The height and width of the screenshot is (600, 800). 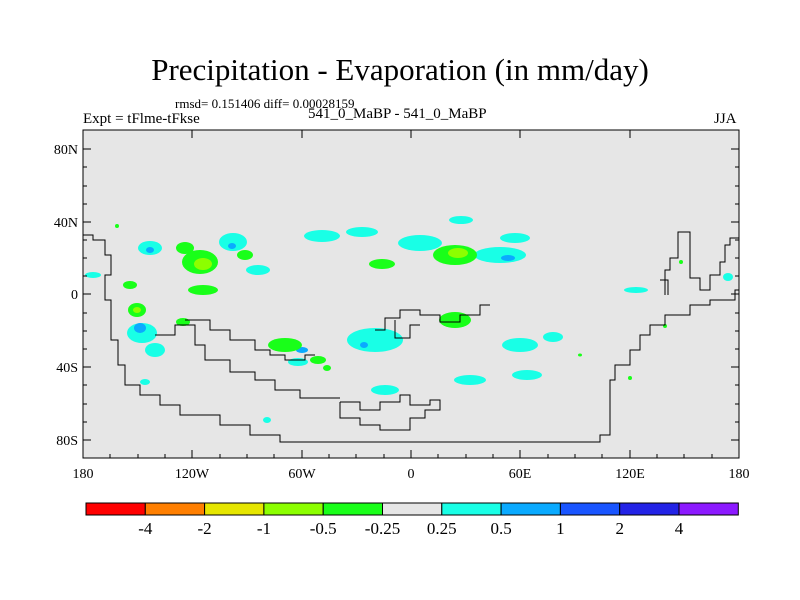 I want to click on plot-title: Precipitation - Evaporation (in mm/day), so click(x=400, y=69).